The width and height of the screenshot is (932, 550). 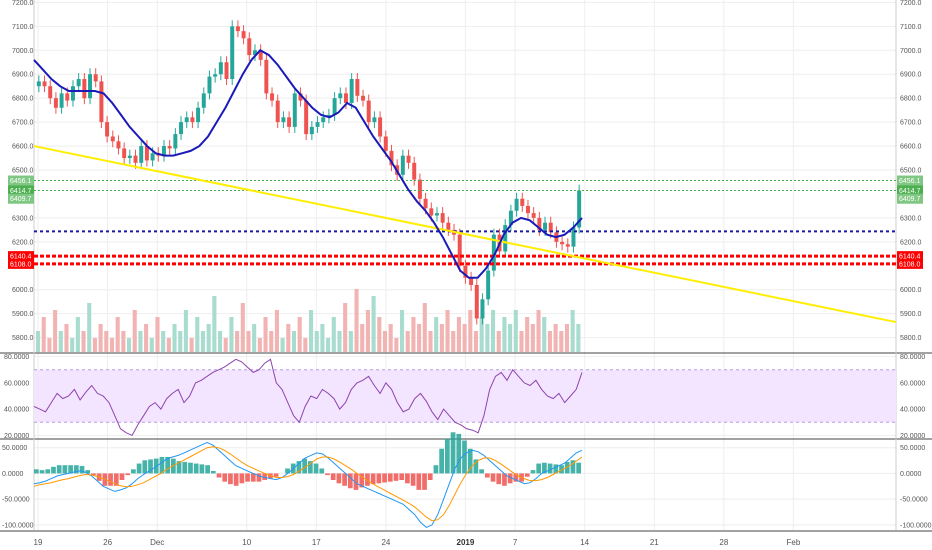 I want to click on rsi-band-fill, so click(x=465, y=396).